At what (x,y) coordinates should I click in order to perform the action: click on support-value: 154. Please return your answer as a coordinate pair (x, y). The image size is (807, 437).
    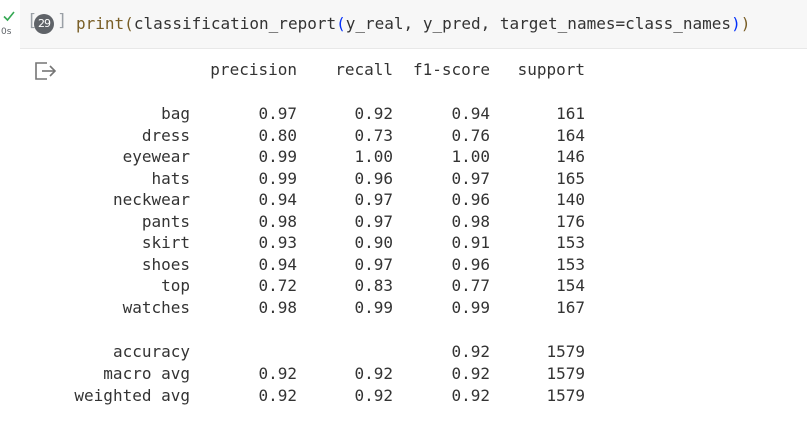
    Looking at the image, I should click on (570, 285).